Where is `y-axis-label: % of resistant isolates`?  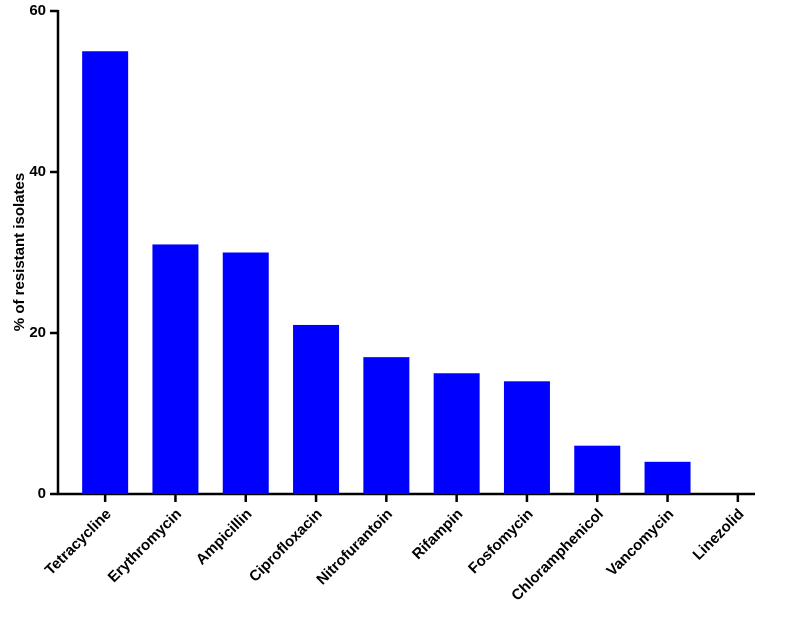
y-axis-label: % of resistant isolates is located at coordinates (19, 252).